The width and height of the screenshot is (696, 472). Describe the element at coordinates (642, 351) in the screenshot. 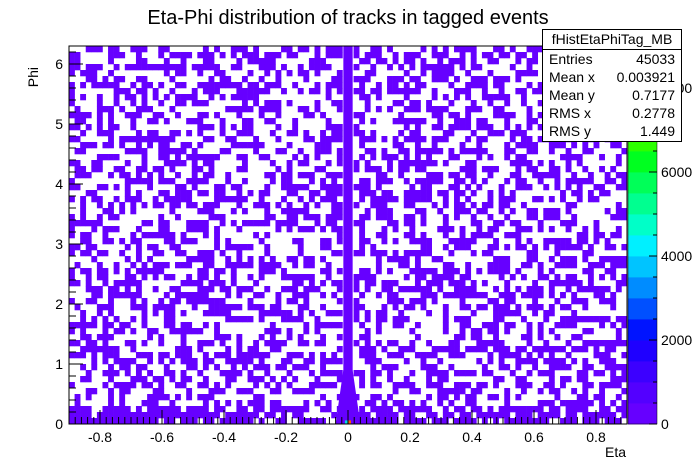

I see `palette-swatch` at that location.